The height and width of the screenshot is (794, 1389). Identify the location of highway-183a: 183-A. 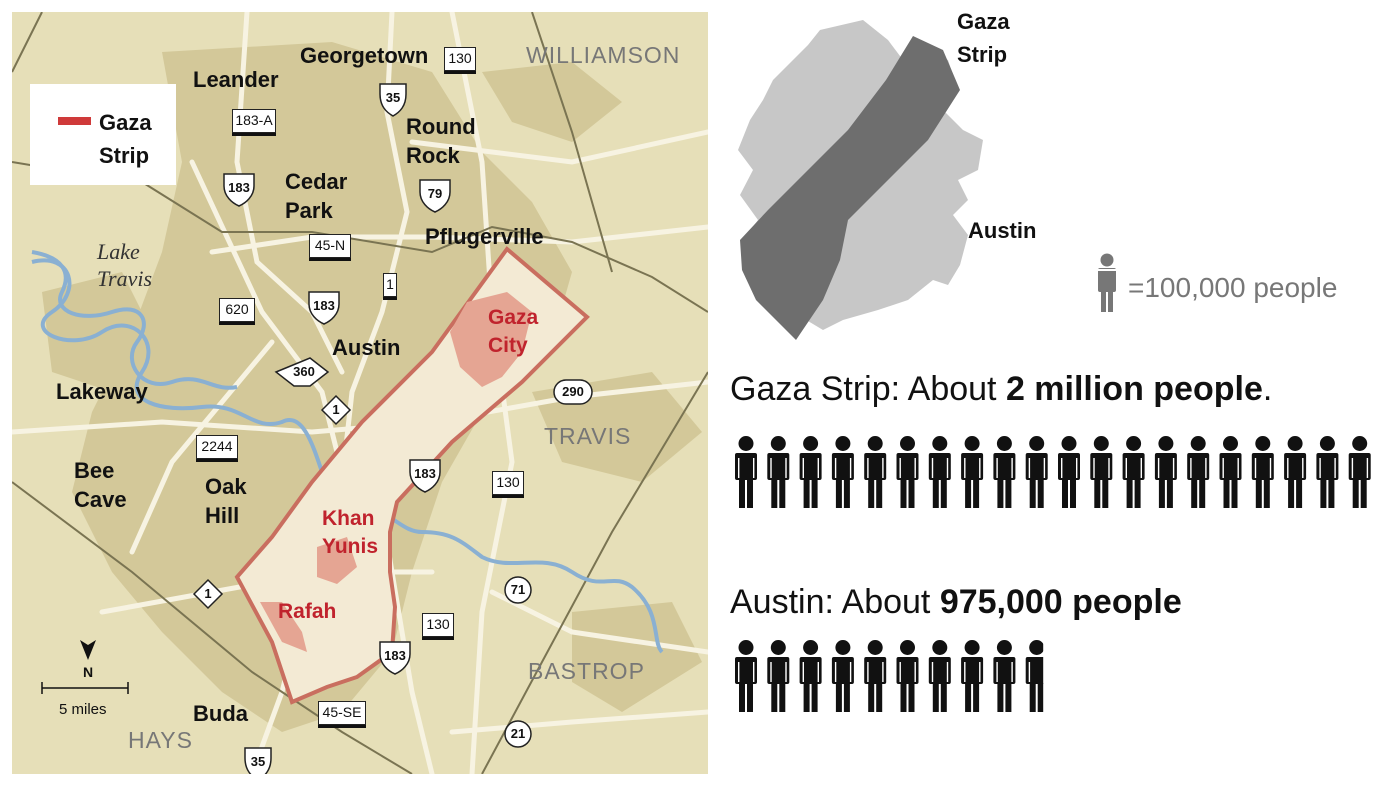
(254, 121).